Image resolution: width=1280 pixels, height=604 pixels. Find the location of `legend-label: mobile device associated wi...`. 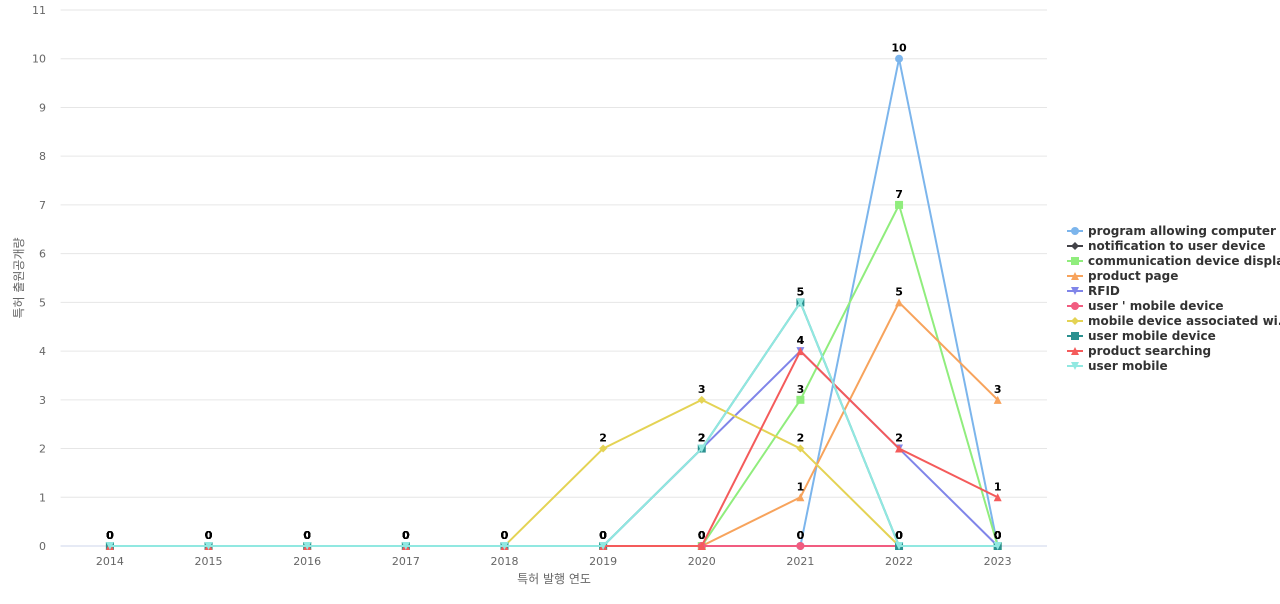

legend-label: mobile device associated wi... is located at coordinates (1184, 321).